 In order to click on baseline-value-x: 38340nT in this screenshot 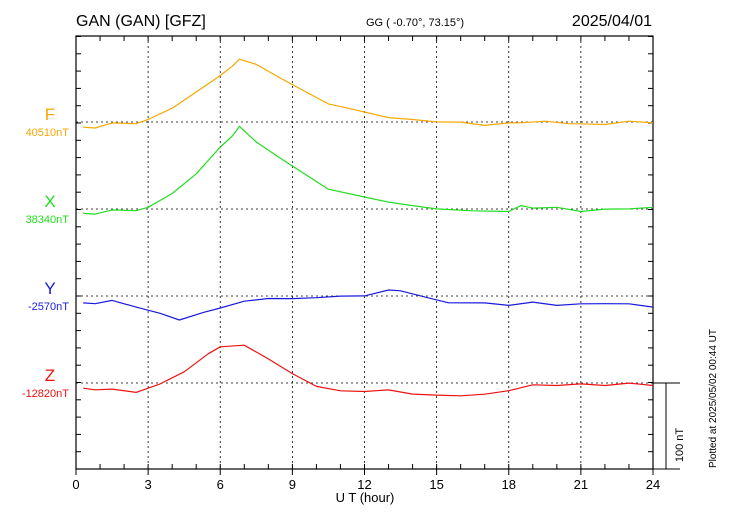, I will do `click(48, 220)`.